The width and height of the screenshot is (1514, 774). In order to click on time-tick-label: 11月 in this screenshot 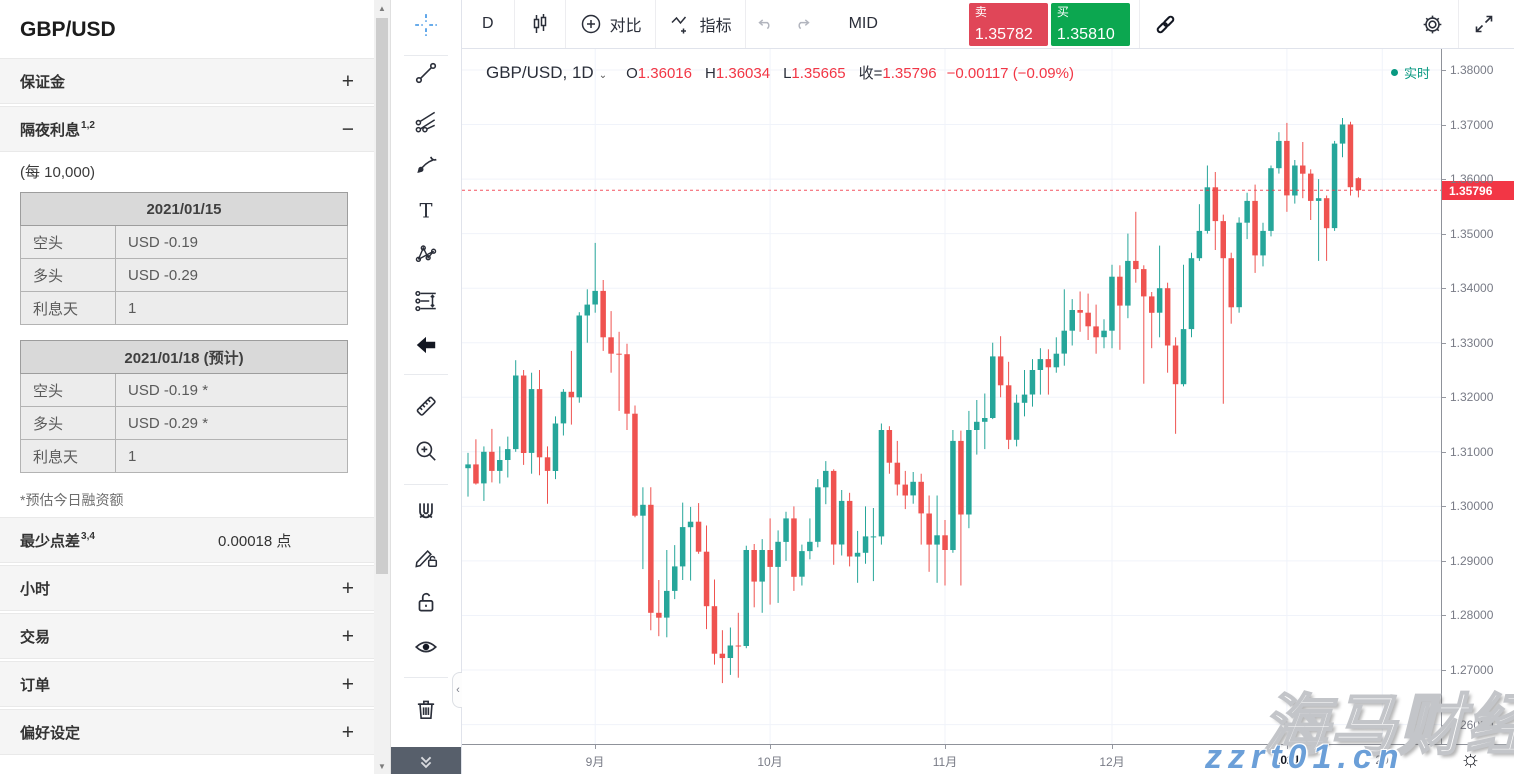, I will do `click(945, 762)`.